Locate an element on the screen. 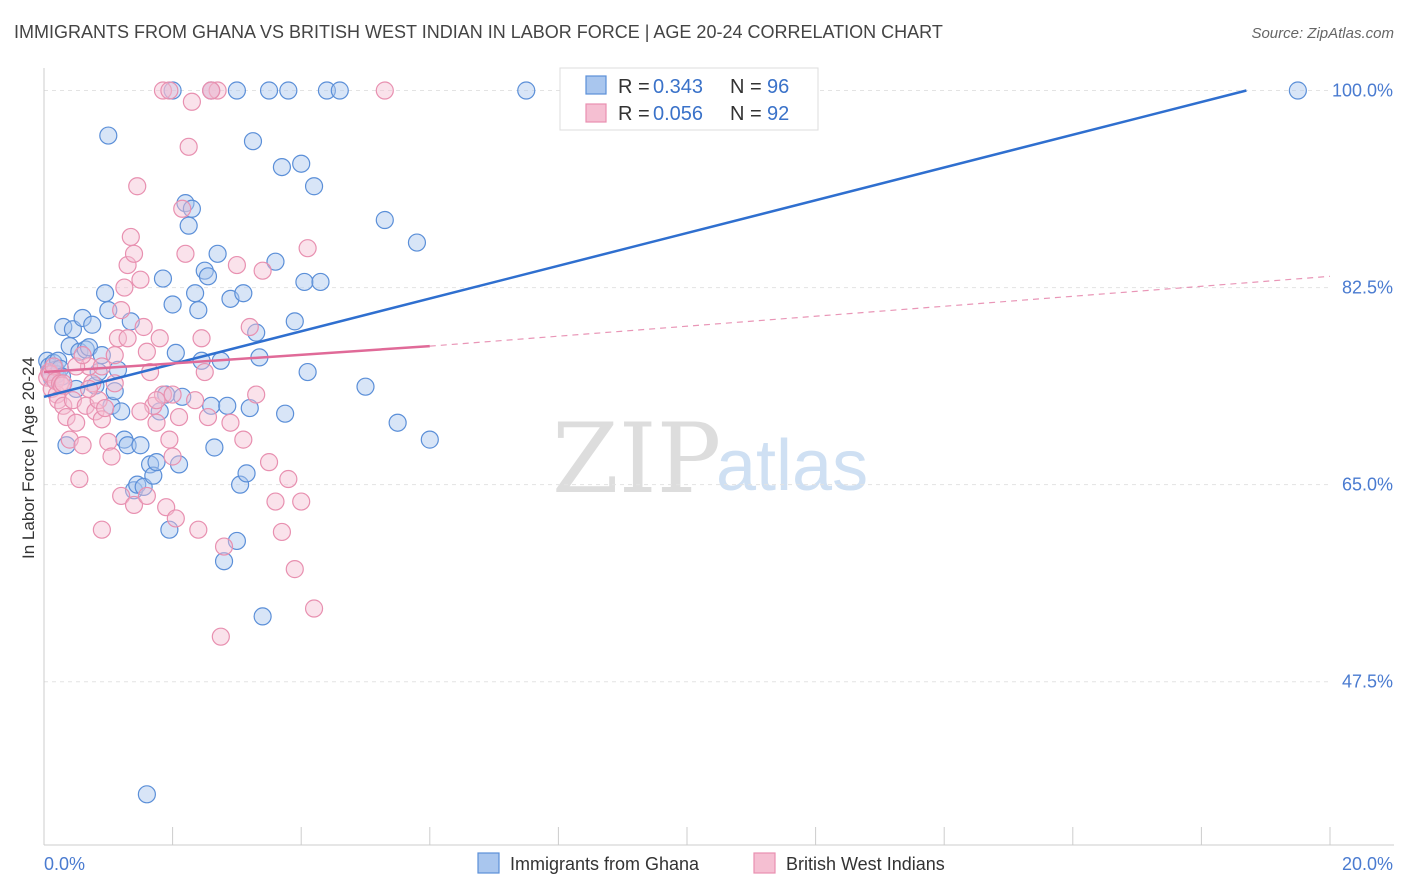  legend-box: R = 0.343 N = 96 R = 0.056 N = 92 is located at coordinates (689, 99).